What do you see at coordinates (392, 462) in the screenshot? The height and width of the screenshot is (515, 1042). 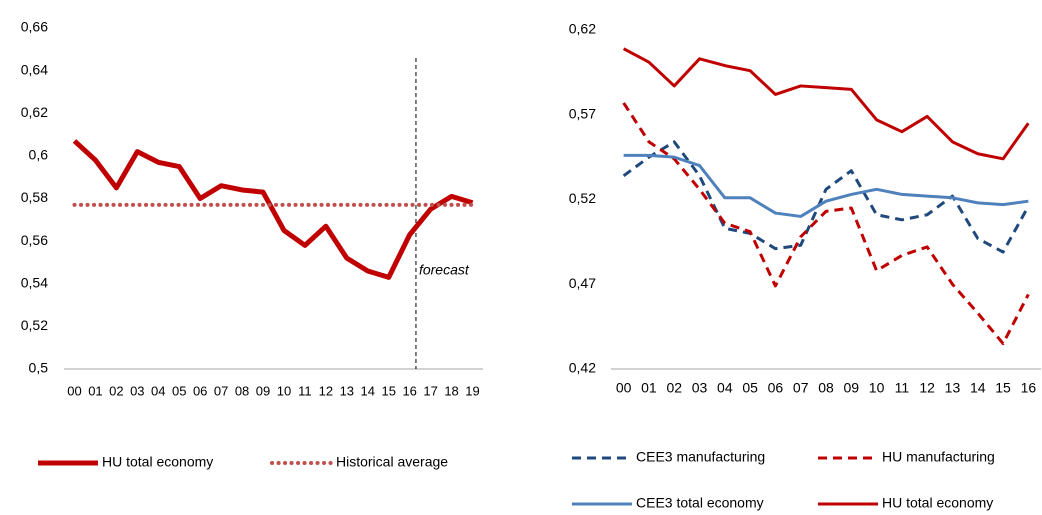 I see `legend-label: Historical average` at bounding box center [392, 462].